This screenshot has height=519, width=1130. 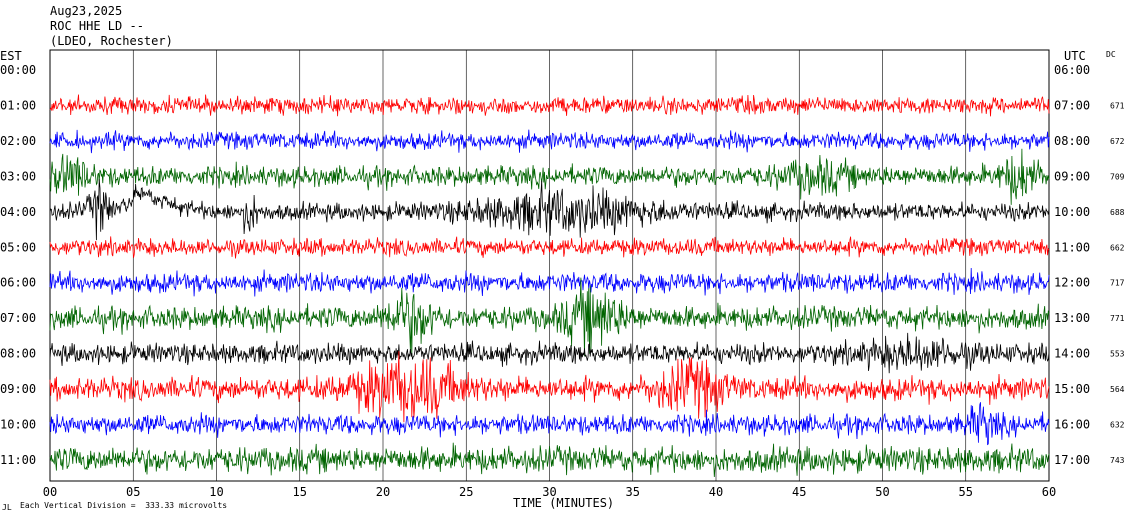 What do you see at coordinates (1072, 460) in the screenshot?
I see `utc-time-label: 17:00` at bounding box center [1072, 460].